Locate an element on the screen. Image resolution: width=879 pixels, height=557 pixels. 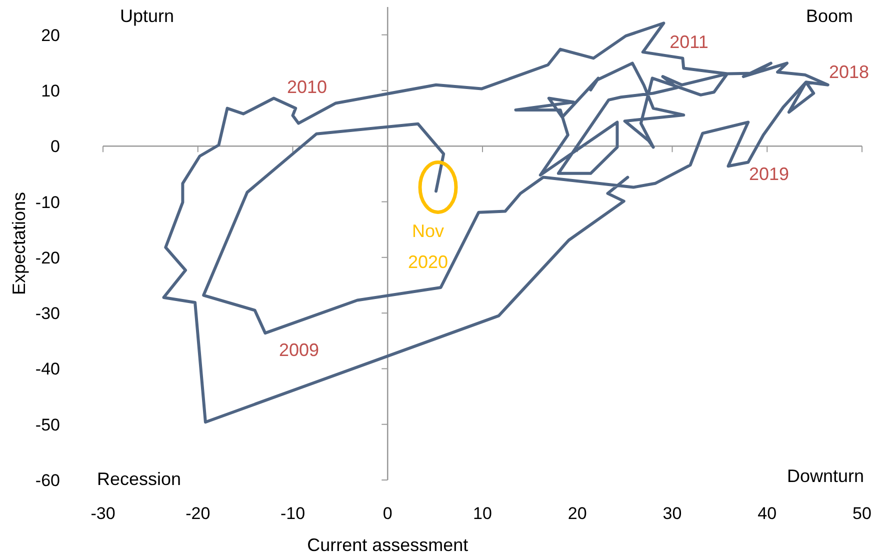
y-tick-label: 0 is located at coordinates (55, 146).